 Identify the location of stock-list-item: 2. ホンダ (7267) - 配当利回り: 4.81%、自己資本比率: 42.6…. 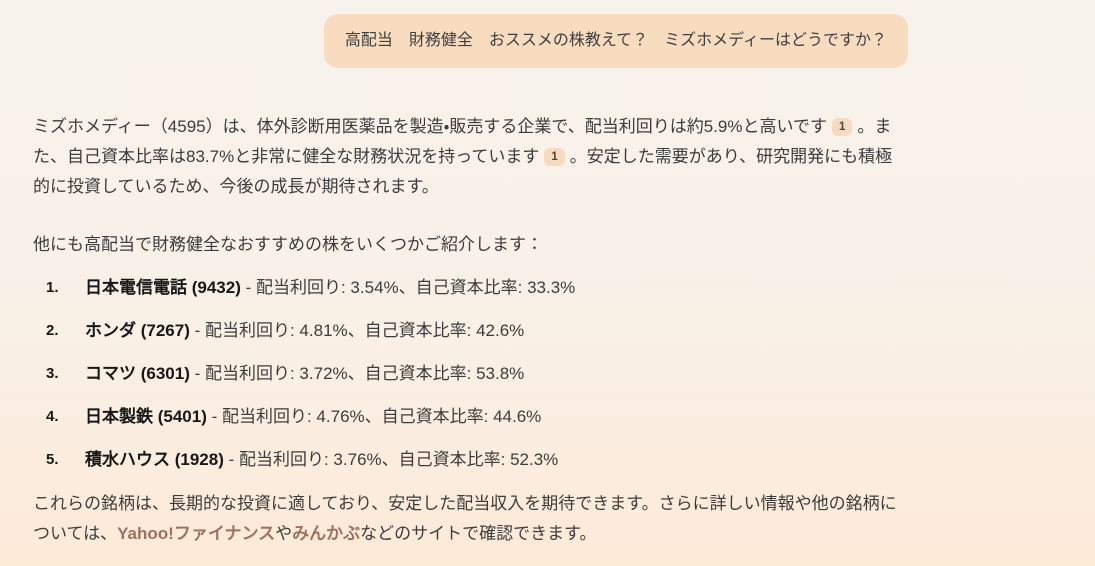
(470, 331).